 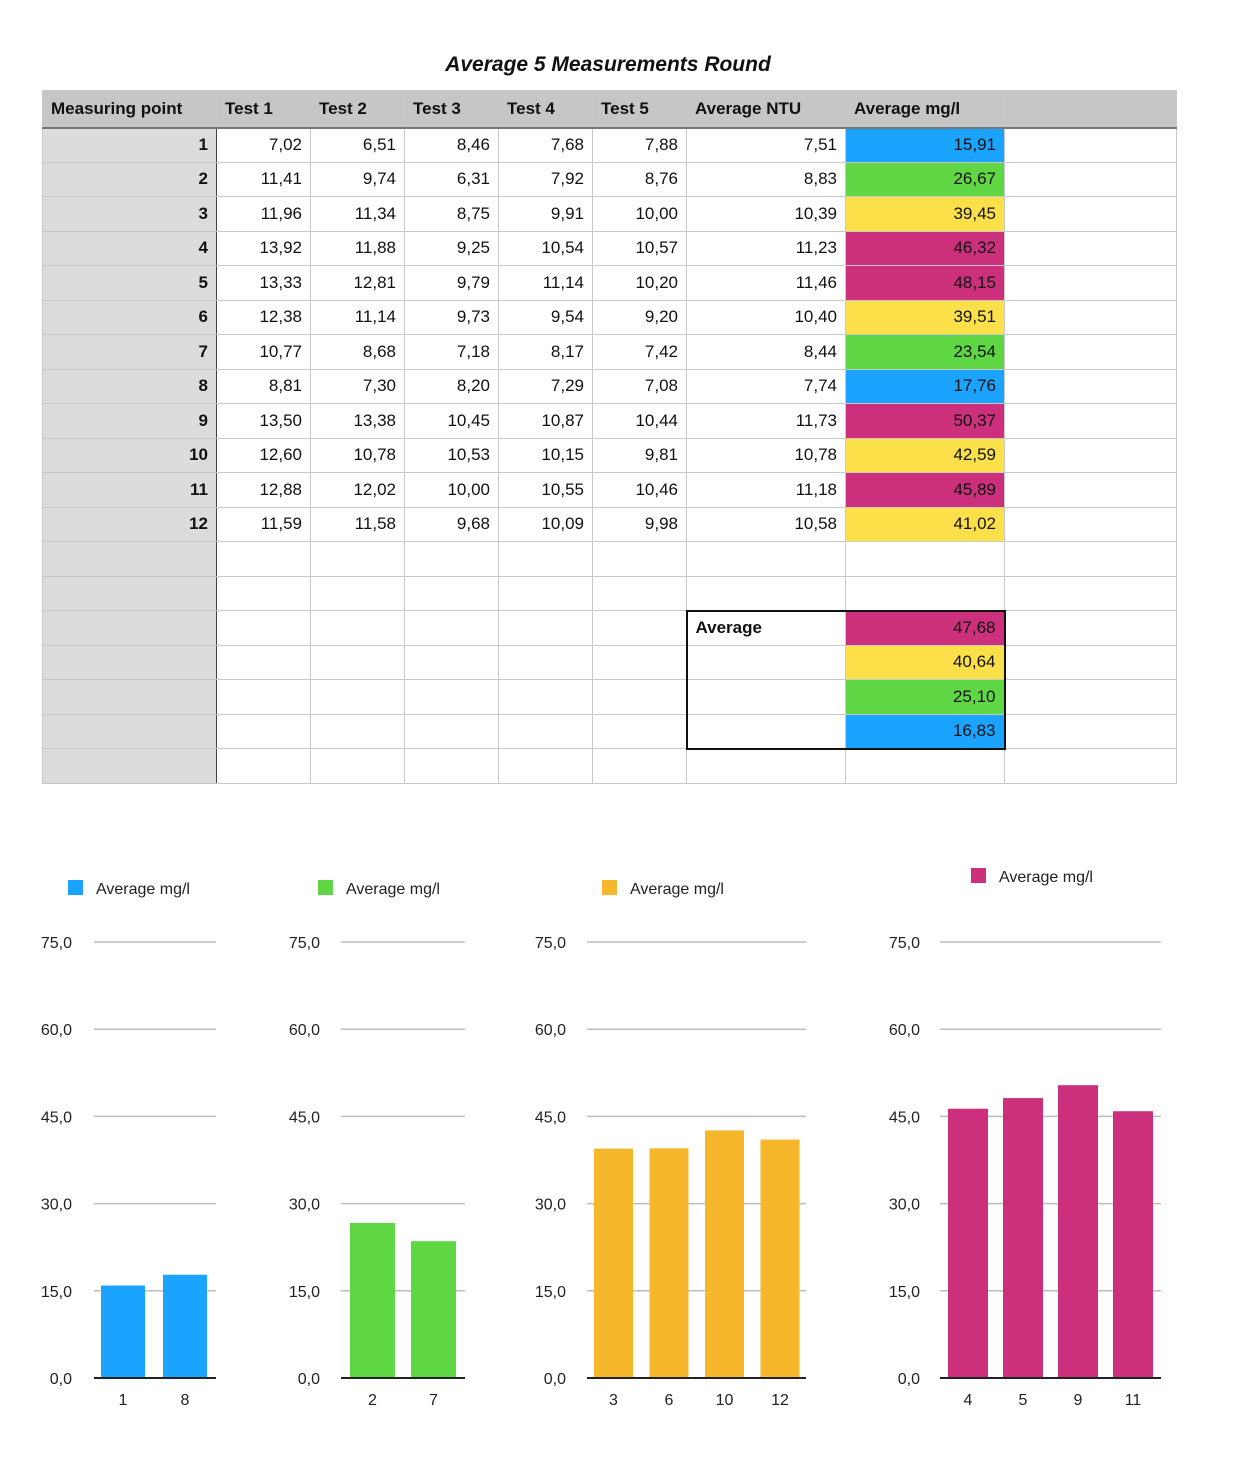 What do you see at coordinates (545, 490) in the screenshot?
I see `value-cell: 10,55` at bounding box center [545, 490].